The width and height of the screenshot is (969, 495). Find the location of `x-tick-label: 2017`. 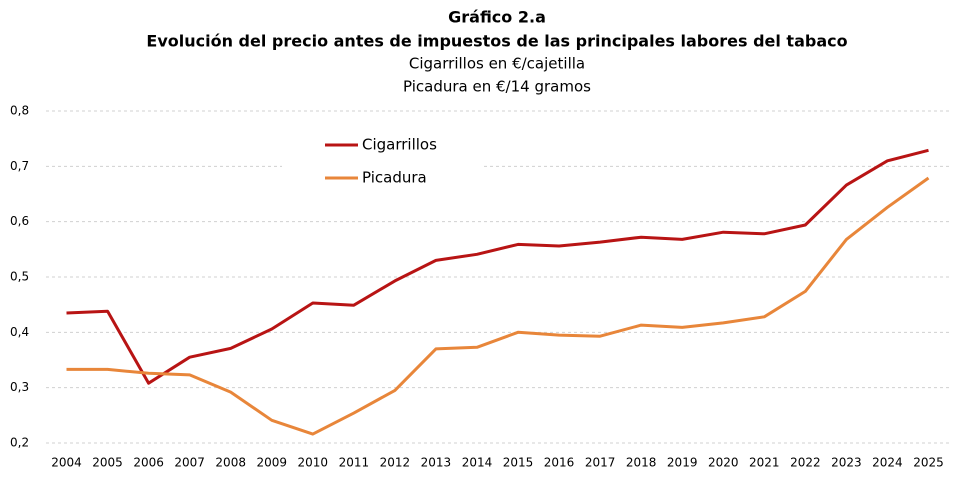

x-tick-label: 2017 is located at coordinates (600, 463).